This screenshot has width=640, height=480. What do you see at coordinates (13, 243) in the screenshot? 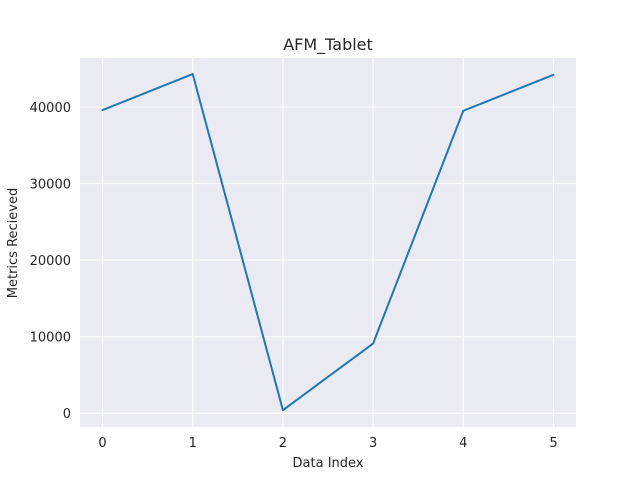
I see `y-axis-label: Metrics Recieved` at bounding box center [13, 243].